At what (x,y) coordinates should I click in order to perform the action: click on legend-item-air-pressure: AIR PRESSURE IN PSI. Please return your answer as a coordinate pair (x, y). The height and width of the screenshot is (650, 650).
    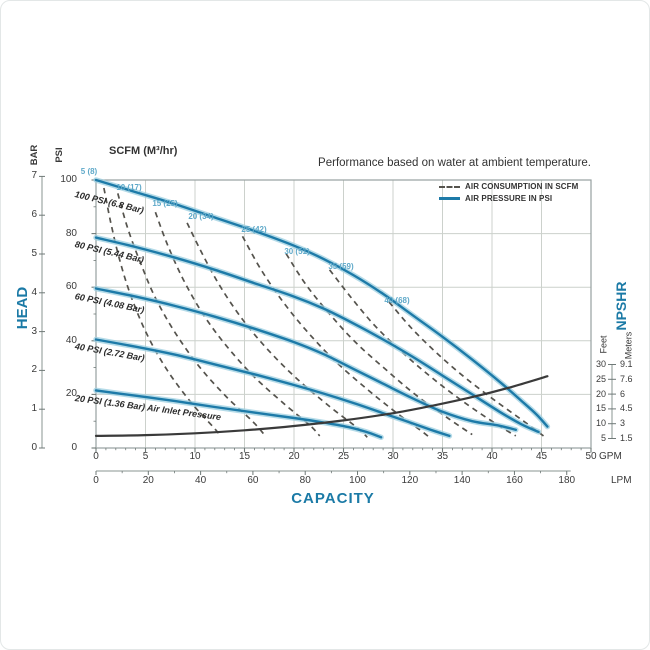
    Looking at the image, I should click on (508, 198).